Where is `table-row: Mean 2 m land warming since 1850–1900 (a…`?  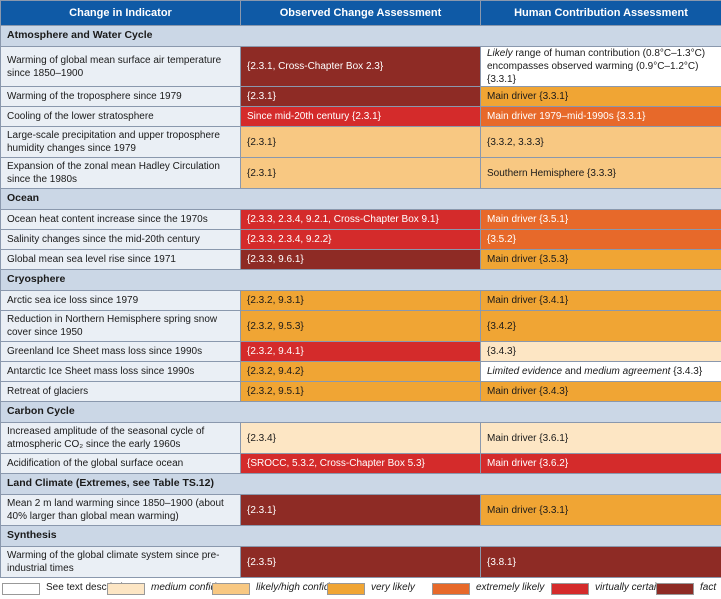 table-row: Mean 2 m land warming since 1850–1900 (a… is located at coordinates (360, 510).